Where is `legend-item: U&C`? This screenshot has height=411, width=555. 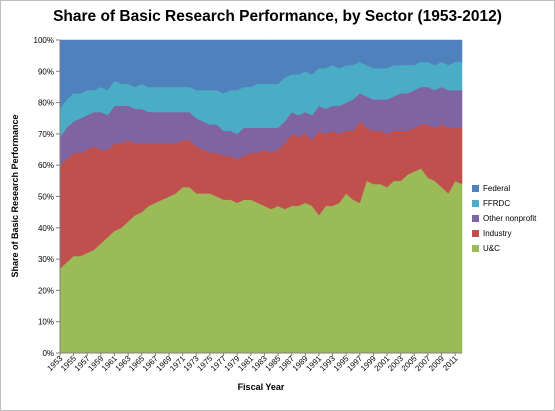 legend-item: U&C is located at coordinates (504, 248).